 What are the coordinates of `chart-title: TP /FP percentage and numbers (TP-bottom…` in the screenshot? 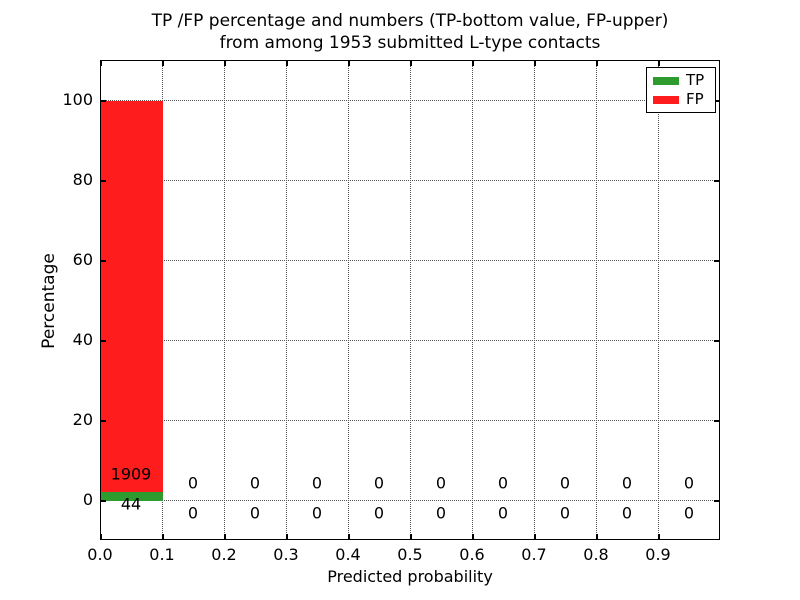 It's located at (410, 32).